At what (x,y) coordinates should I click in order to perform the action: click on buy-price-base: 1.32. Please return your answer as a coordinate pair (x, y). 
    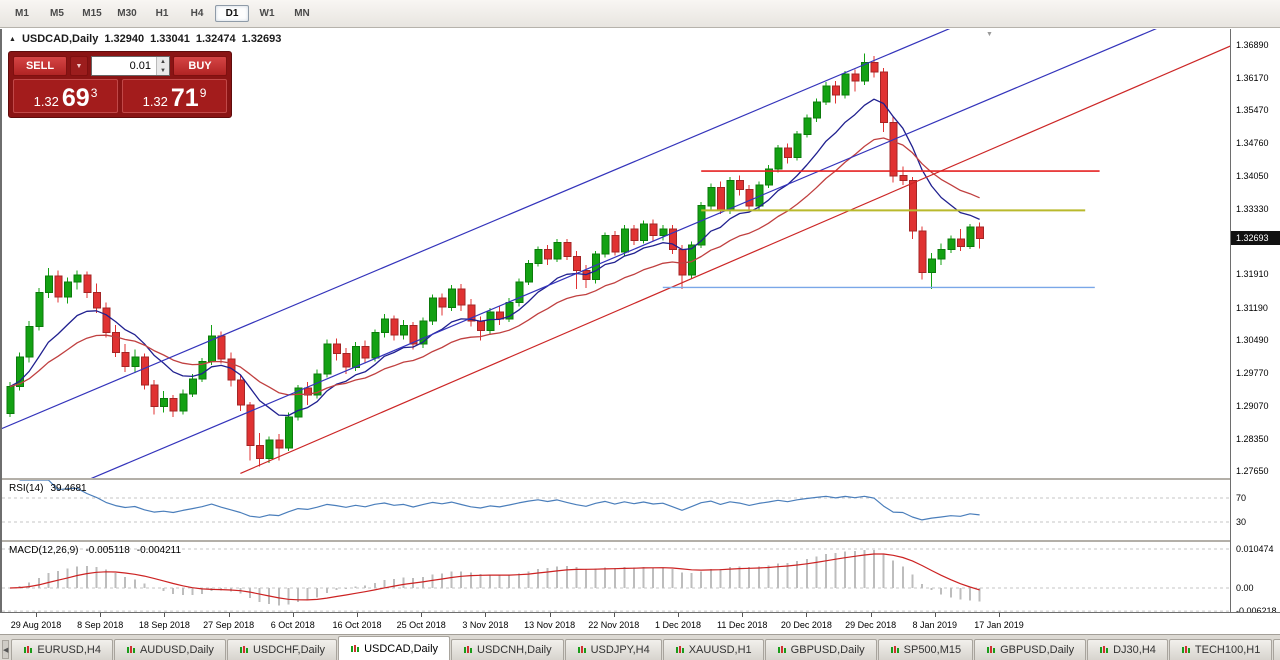
    Looking at the image, I should click on (155, 101).